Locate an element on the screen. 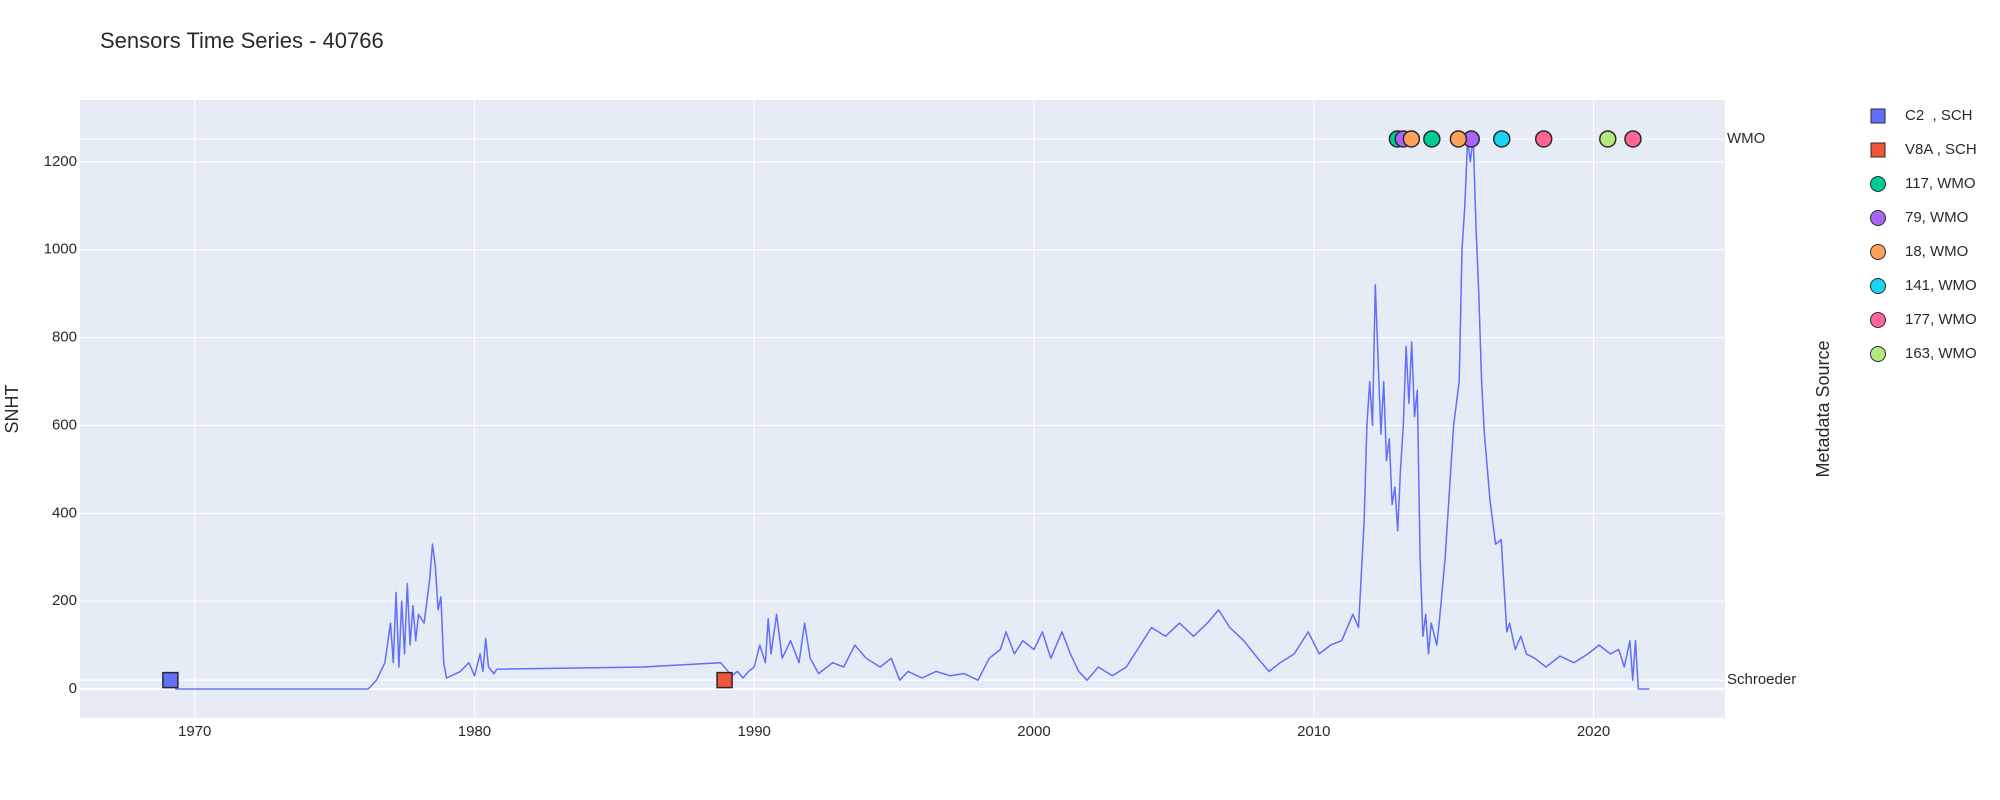  legend-label: C2 , SCH is located at coordinates (1939, 115).